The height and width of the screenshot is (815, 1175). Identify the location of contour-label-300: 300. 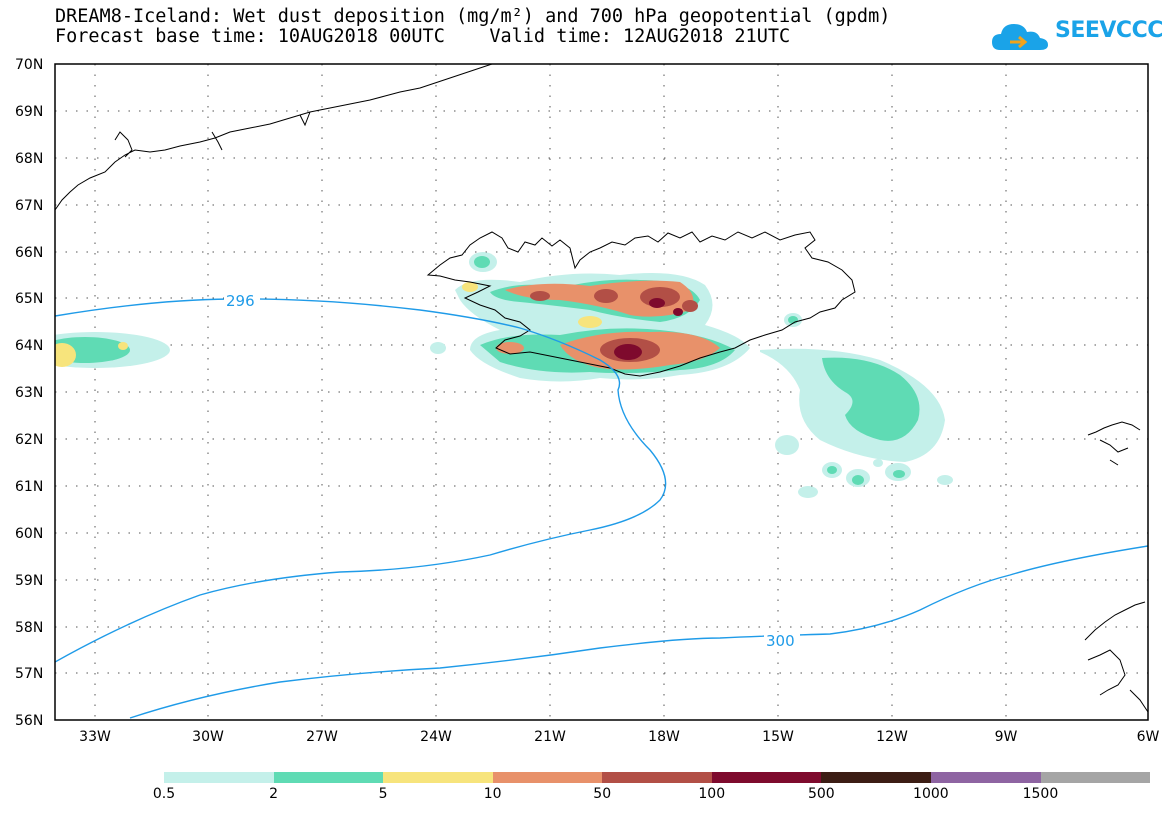
(780, 641).